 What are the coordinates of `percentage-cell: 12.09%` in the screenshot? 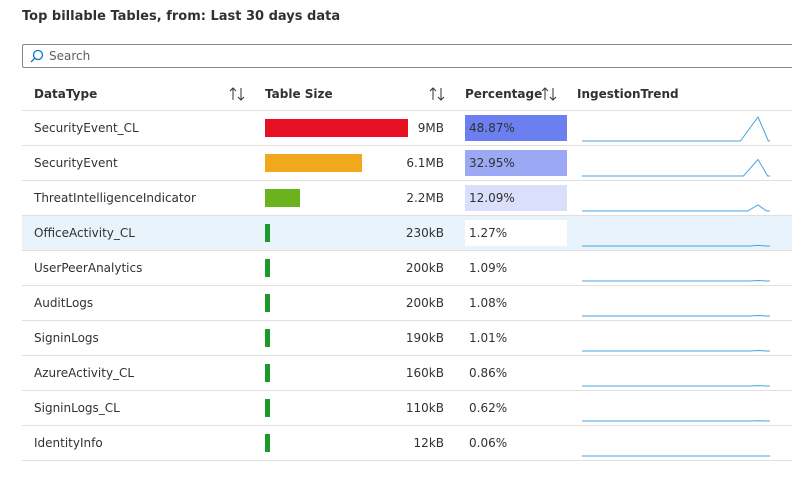 It's located at (516, 198).